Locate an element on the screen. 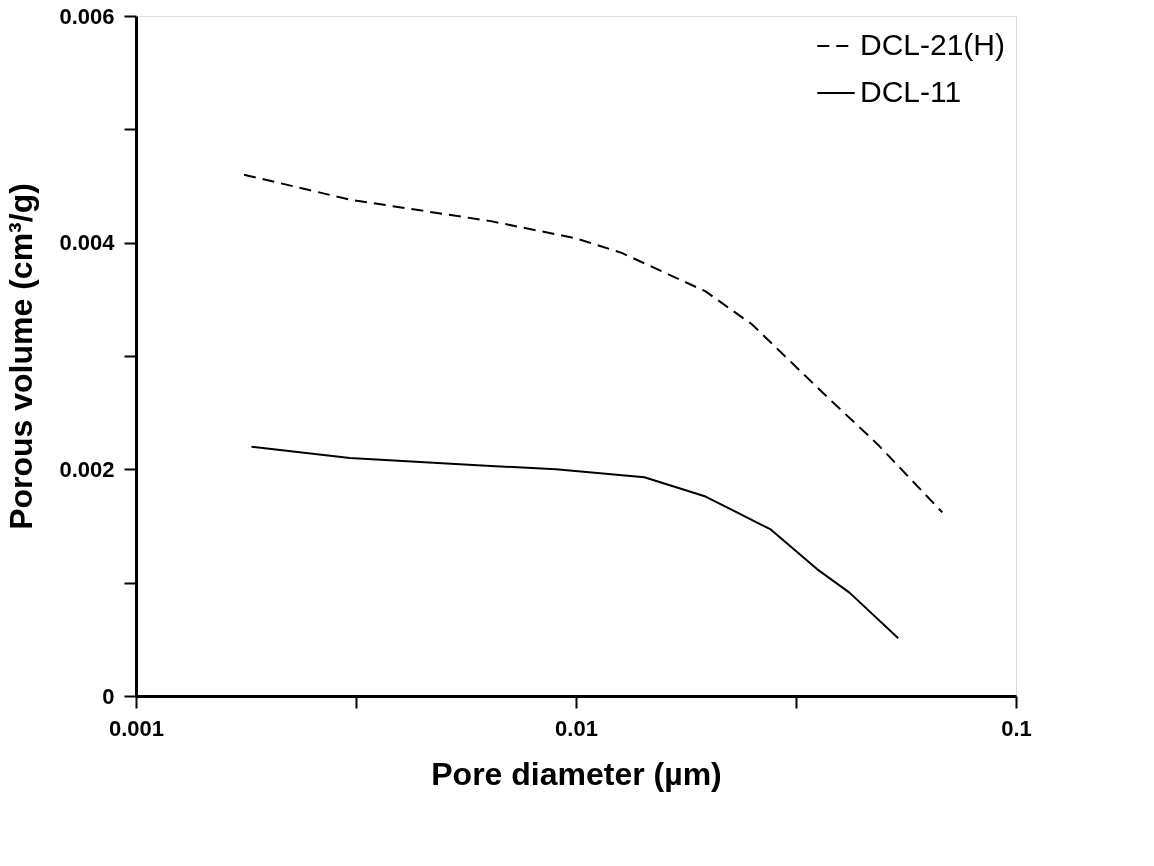 This screenshot has width=1154, height=866. y-tick-label: 0.006 is located at coordinates (87, 16).